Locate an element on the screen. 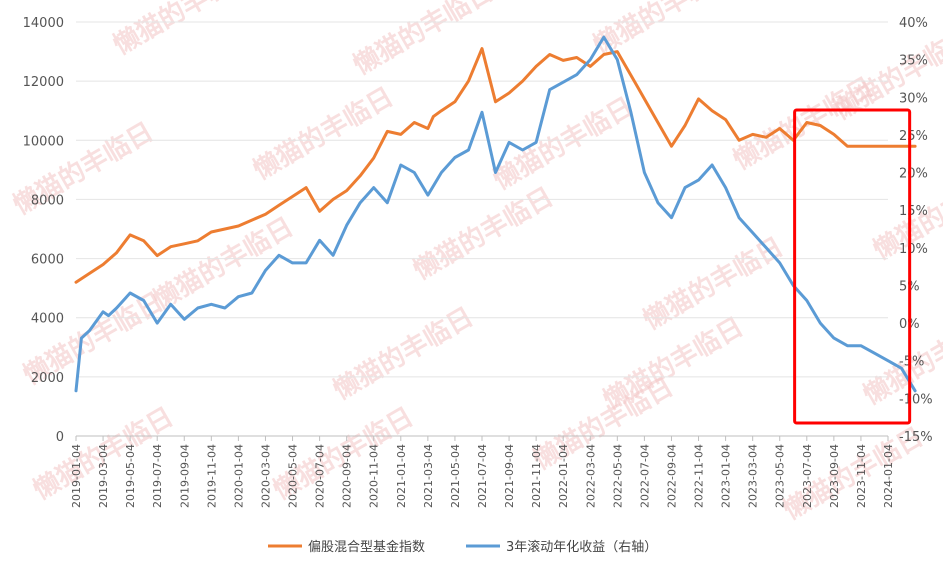 This screenshot has width=943, height=565. x-tick-label: 2019-11-04 is located at coordinates (211, 476).